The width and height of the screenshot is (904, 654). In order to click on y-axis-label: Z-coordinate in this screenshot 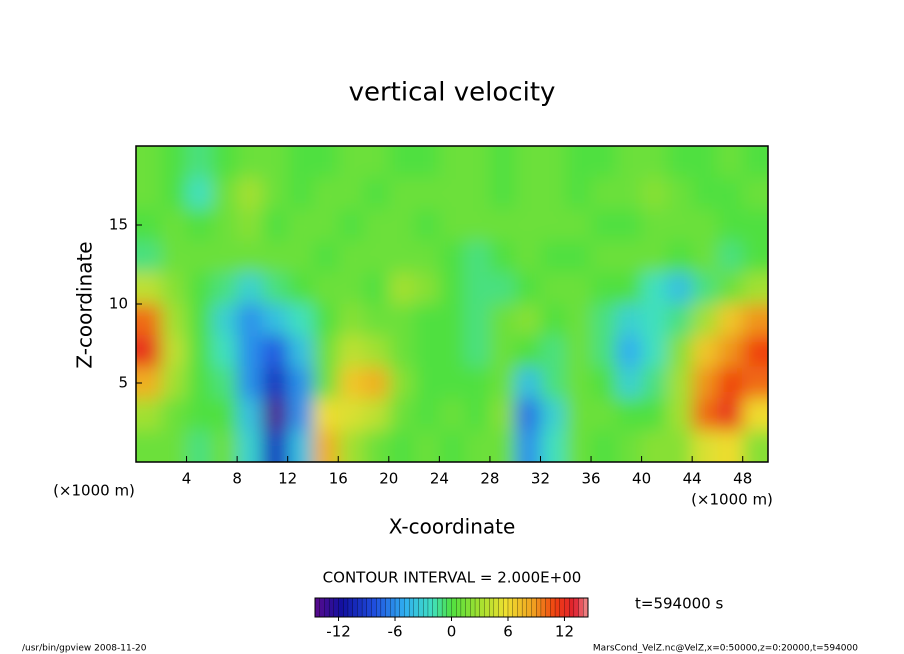, I will do `click(85, 304)`.